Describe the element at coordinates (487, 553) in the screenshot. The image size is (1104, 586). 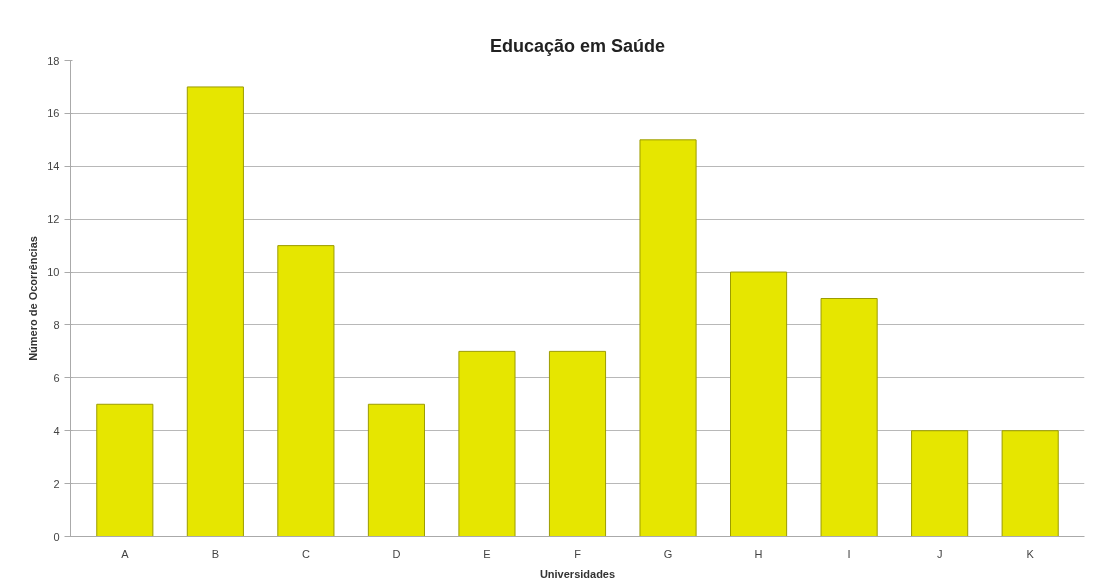
I see `x-tick-label: E` at that location.